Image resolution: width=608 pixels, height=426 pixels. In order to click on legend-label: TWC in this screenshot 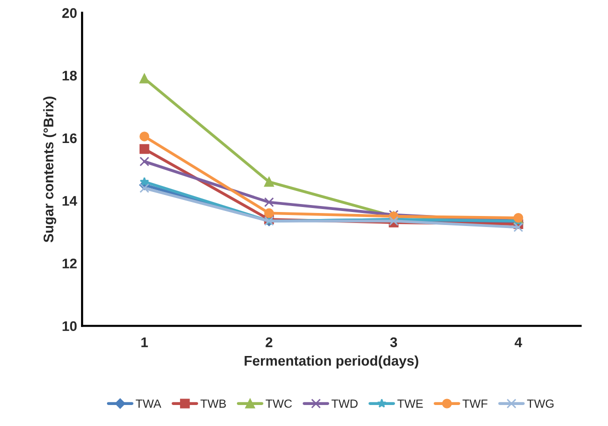, I will do `click(279, 403)`.